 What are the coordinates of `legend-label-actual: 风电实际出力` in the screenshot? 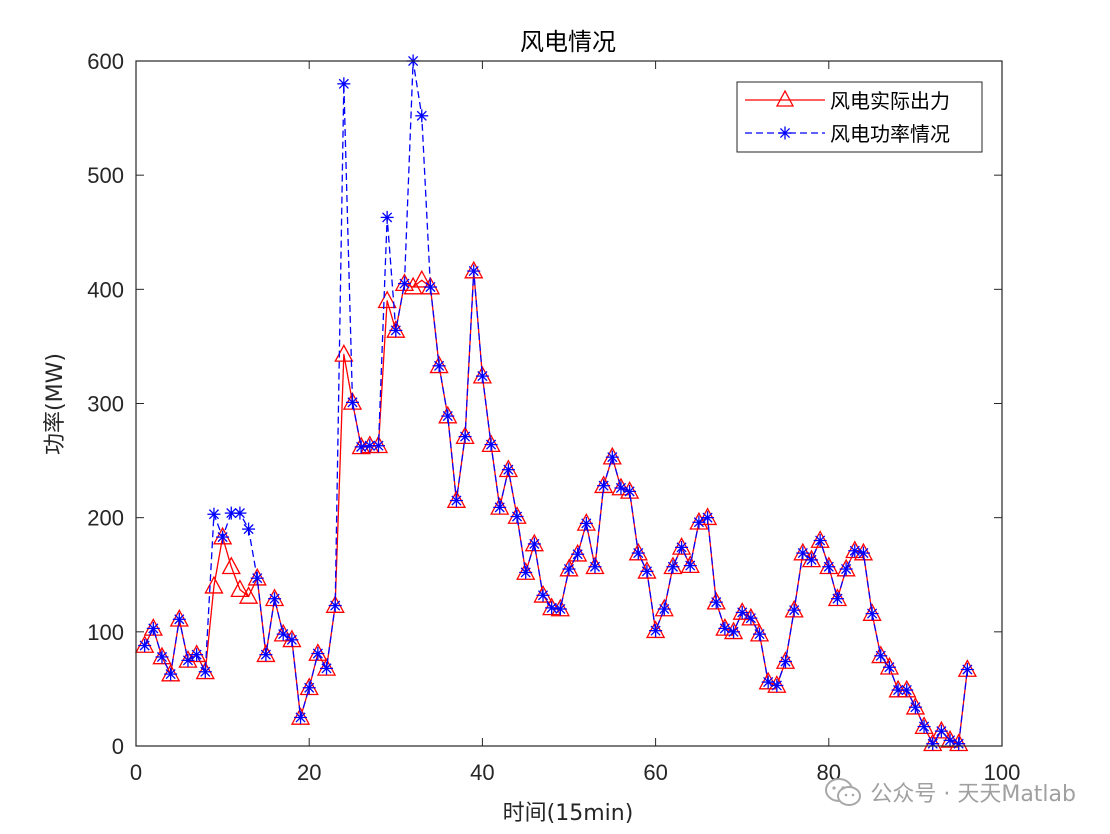 It's located at (890, 101).